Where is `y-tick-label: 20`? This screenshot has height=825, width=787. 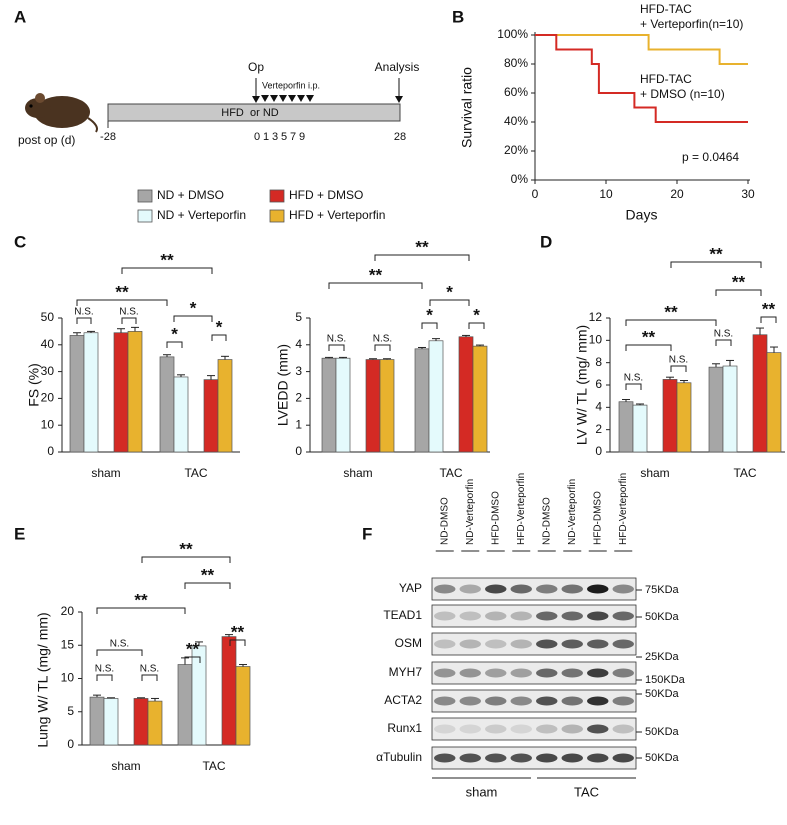
y-tick-label: 20 is located at coordinates (68, 611).